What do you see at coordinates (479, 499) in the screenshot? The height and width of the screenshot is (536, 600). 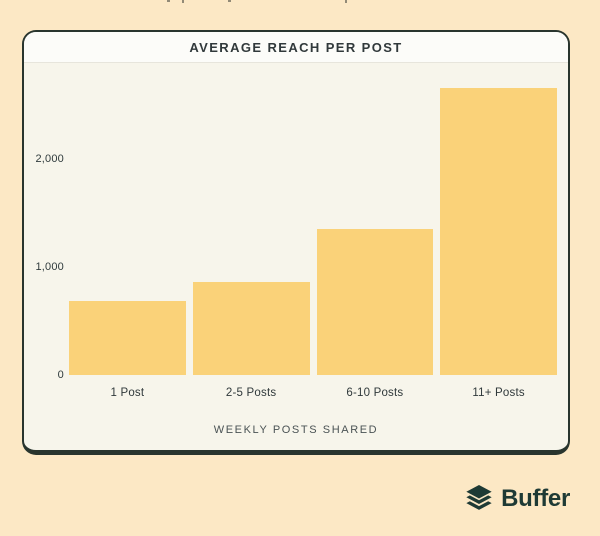 I see `buffer-stack-icon` at bounding box center [479, 499].